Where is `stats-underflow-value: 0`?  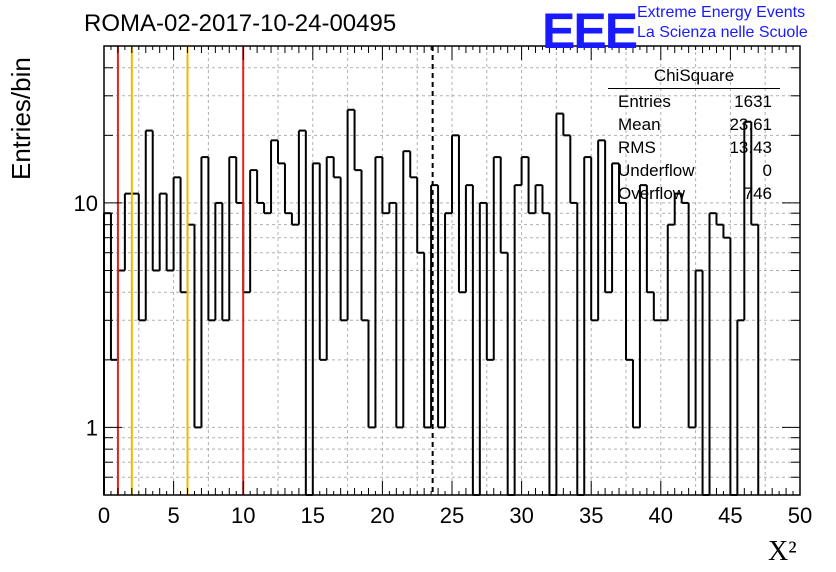
stats-underflow-value: 0 is located at coordinates (767, 170).